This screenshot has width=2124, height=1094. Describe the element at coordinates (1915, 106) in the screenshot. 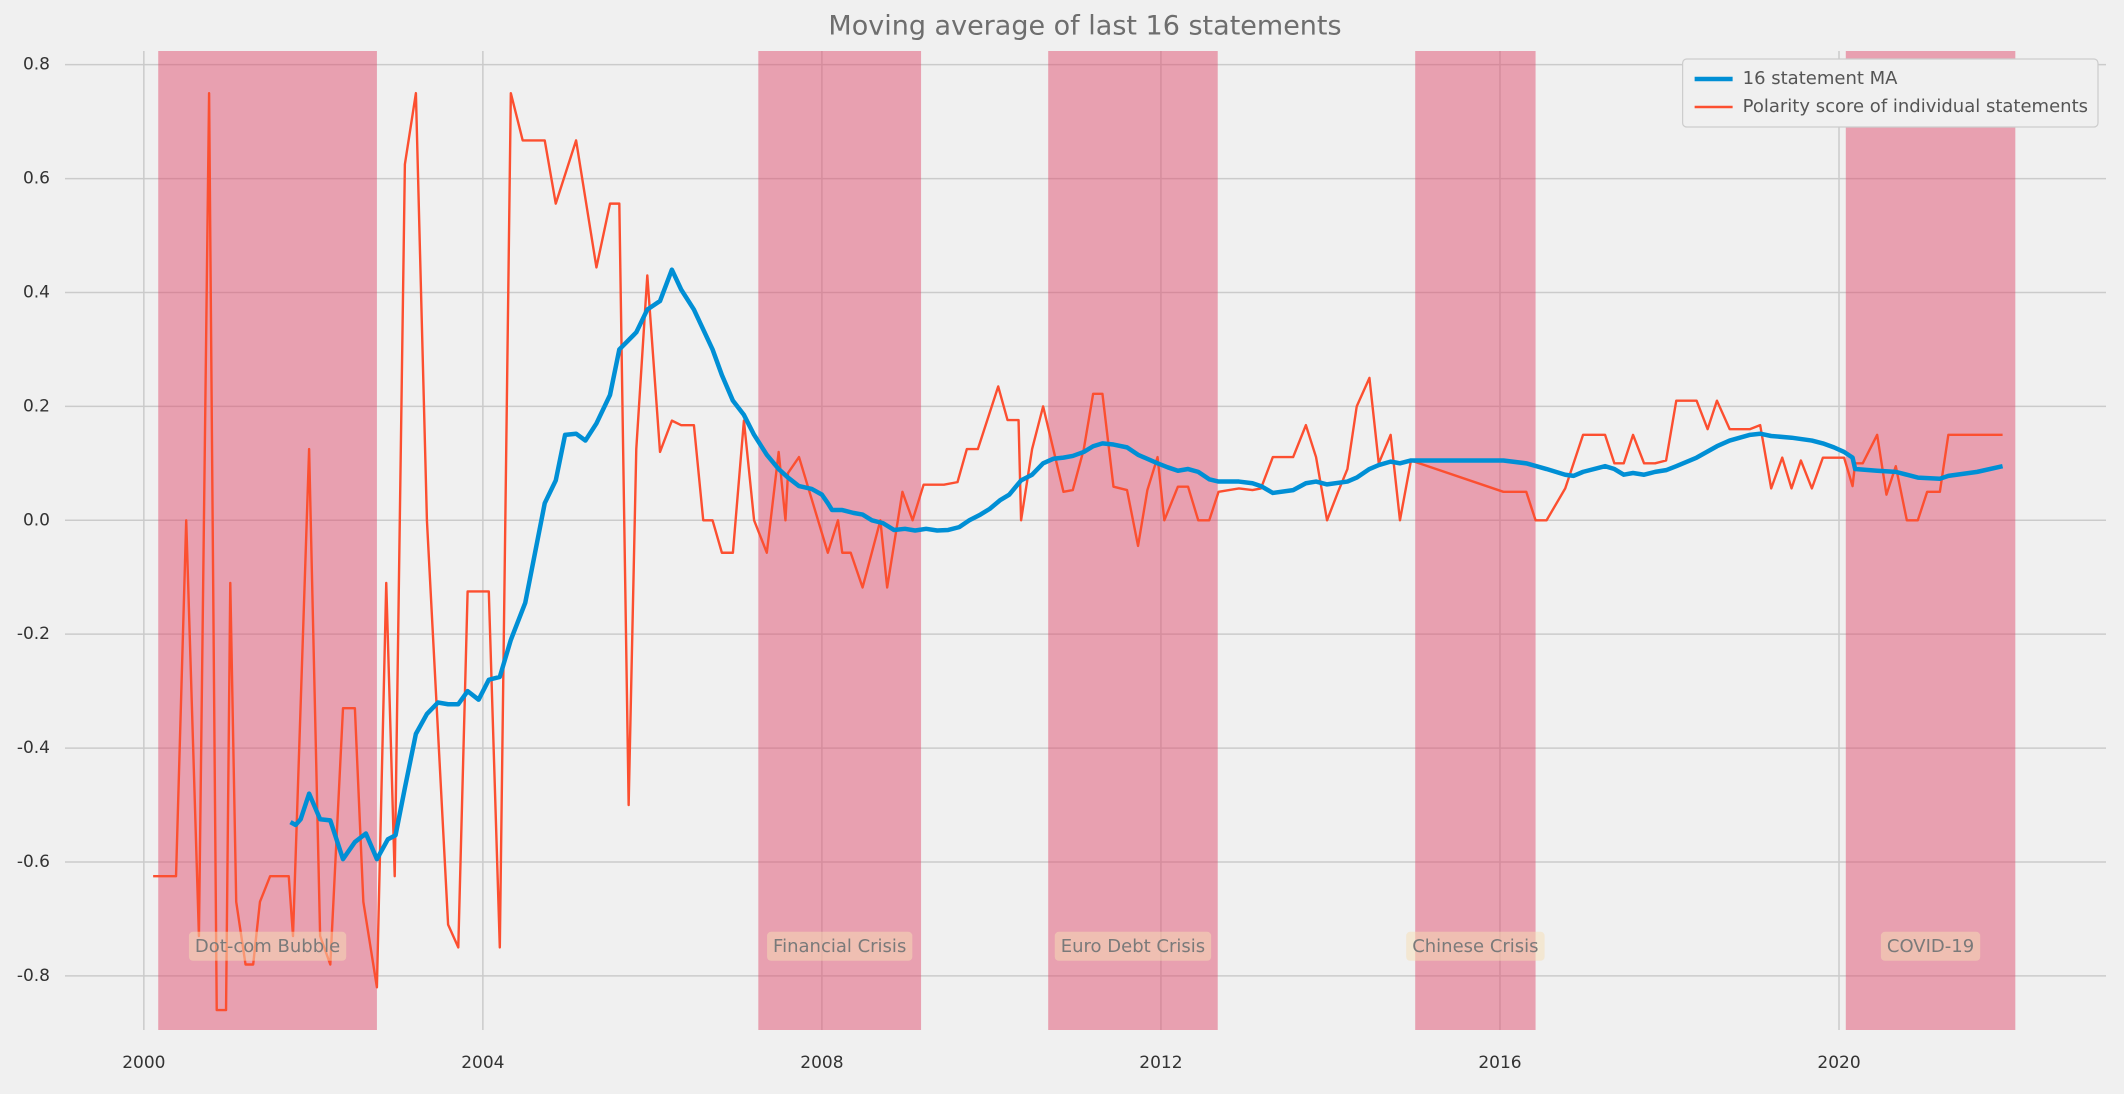

I see `legend-label: Polarity score of individual statements` at that location.